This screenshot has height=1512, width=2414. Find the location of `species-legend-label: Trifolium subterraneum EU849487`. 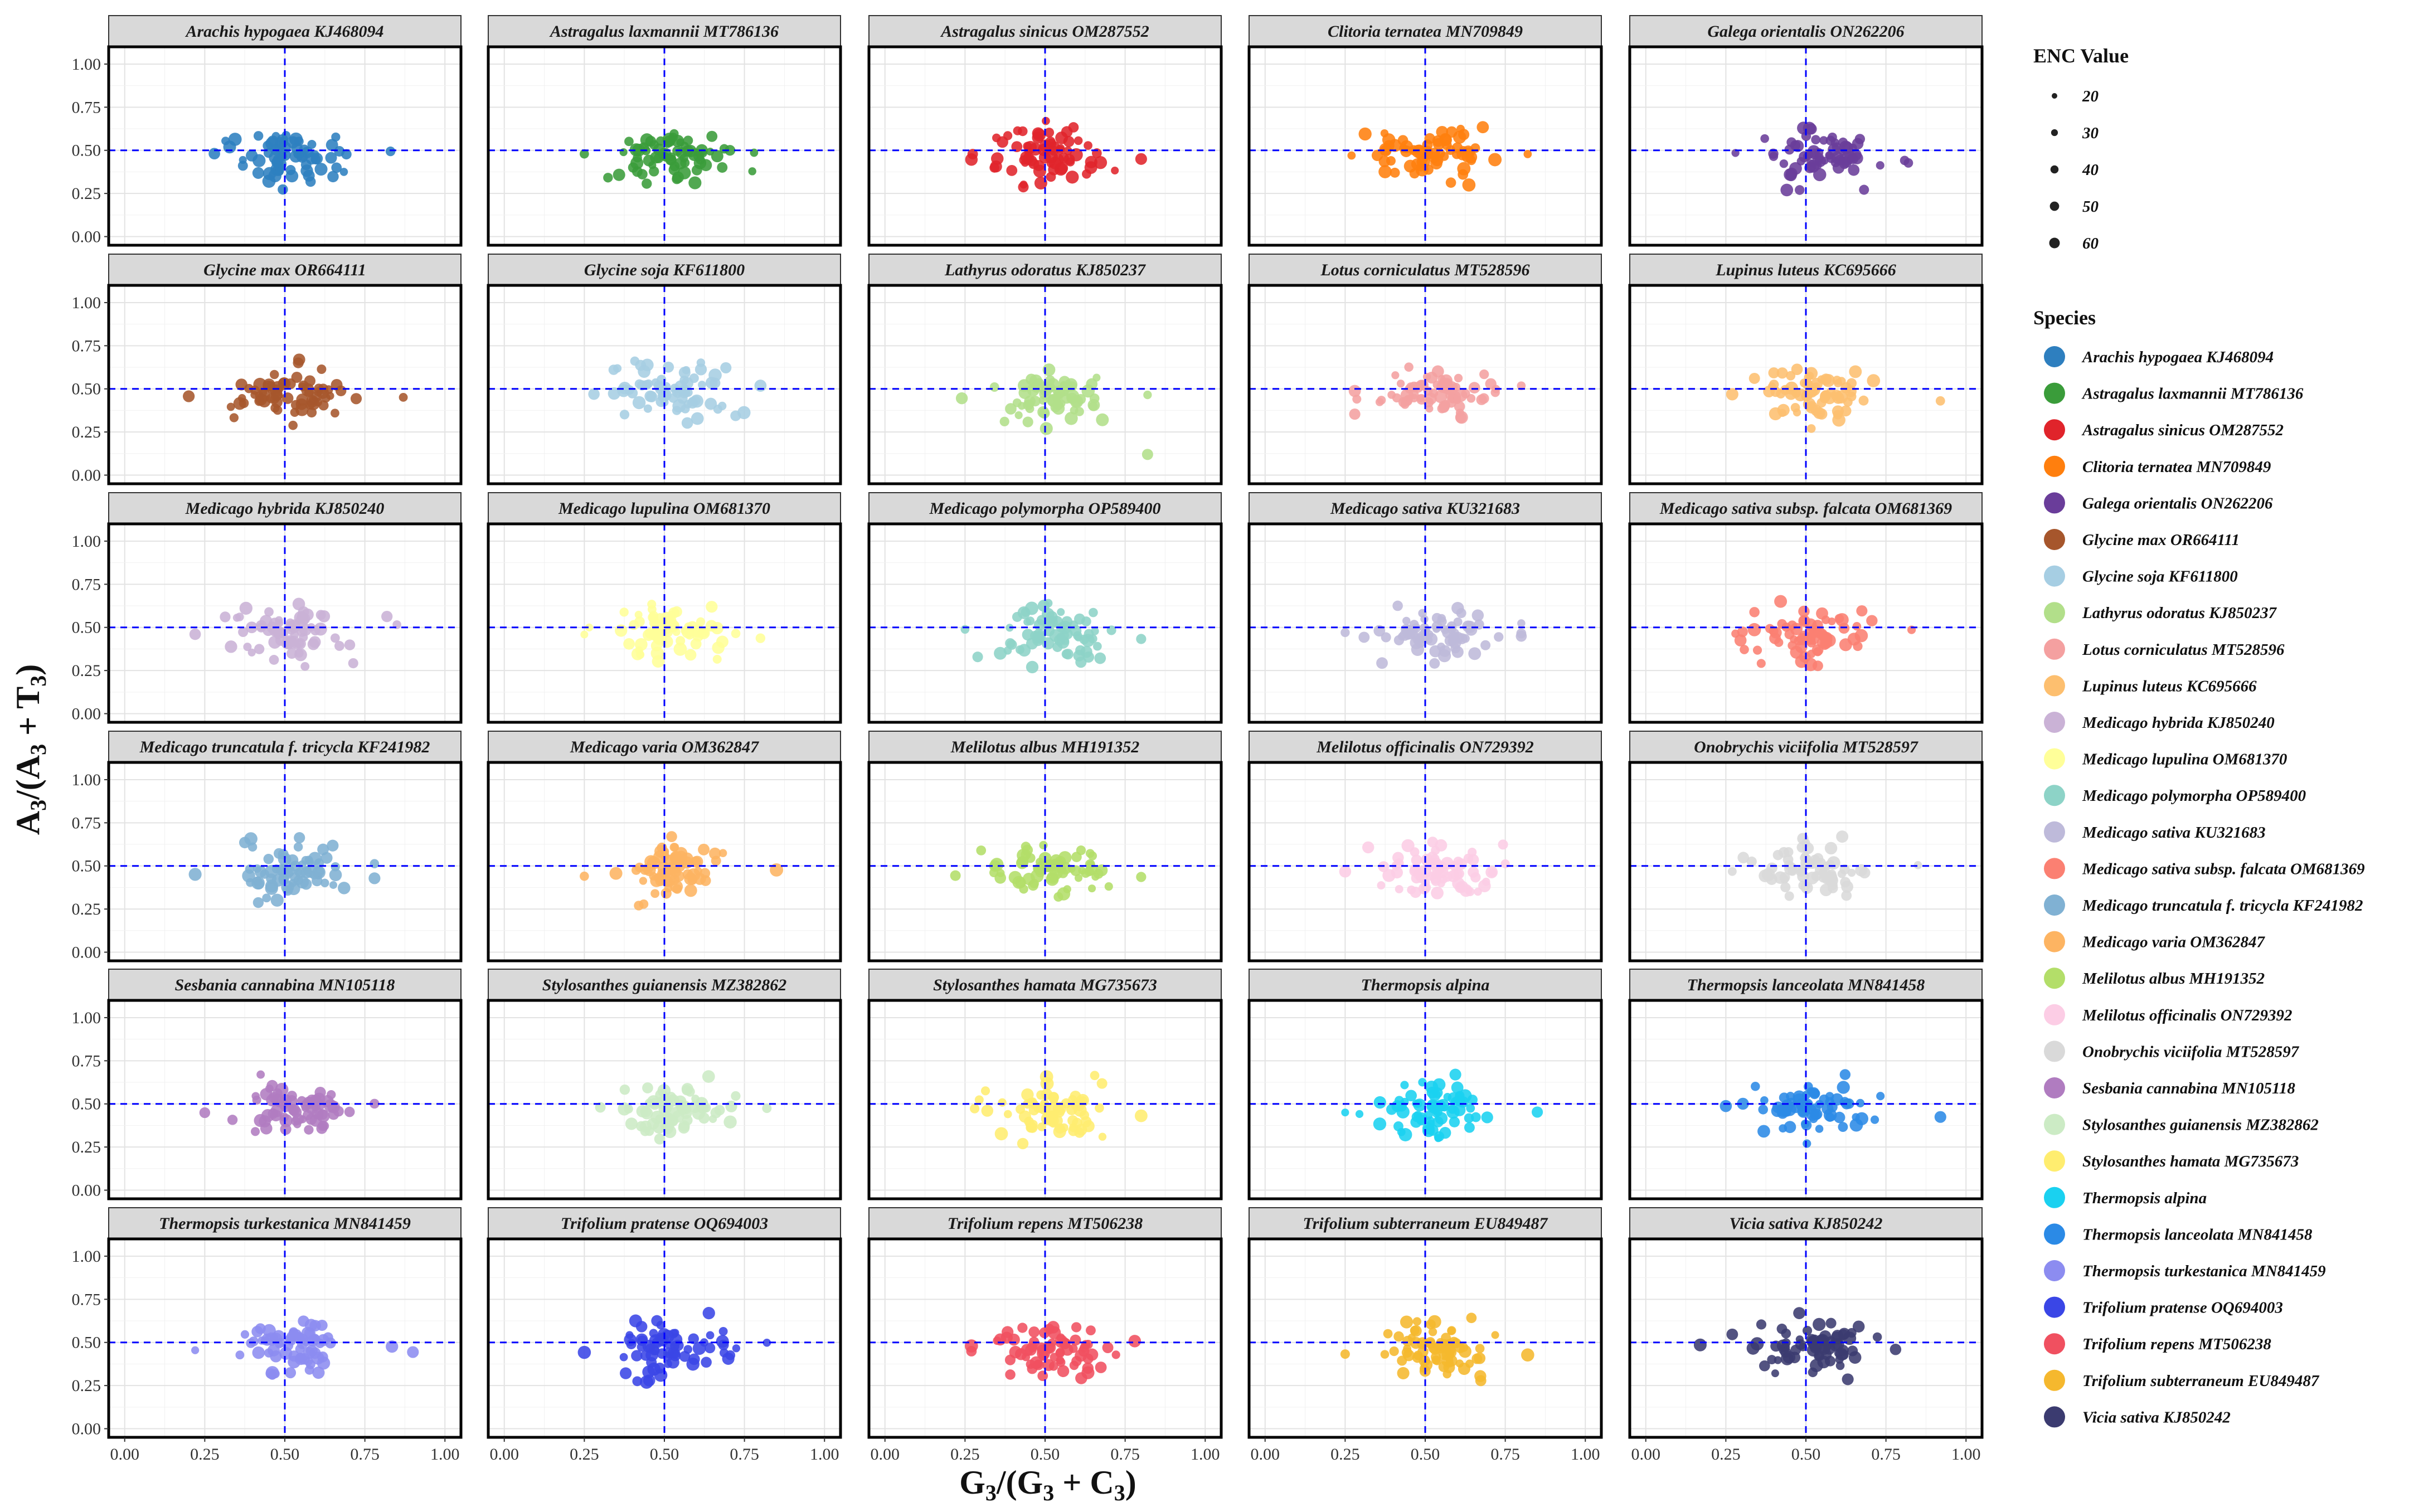

species-legend-label: Trifolium subterraneum EU849487 is located at coordinates (2201, 1381).